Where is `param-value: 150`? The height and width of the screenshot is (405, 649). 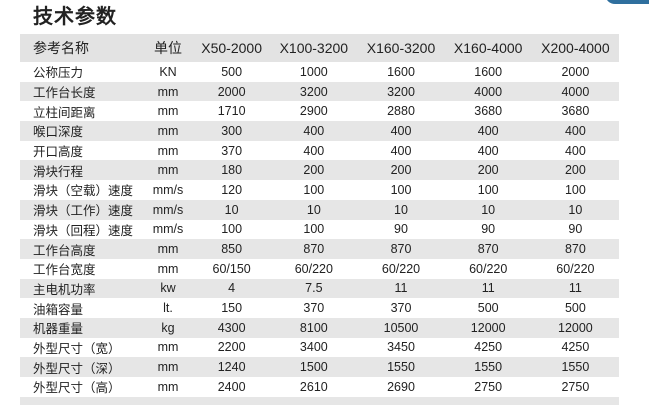 param-value: 150 is located at coordinates (232, 308).